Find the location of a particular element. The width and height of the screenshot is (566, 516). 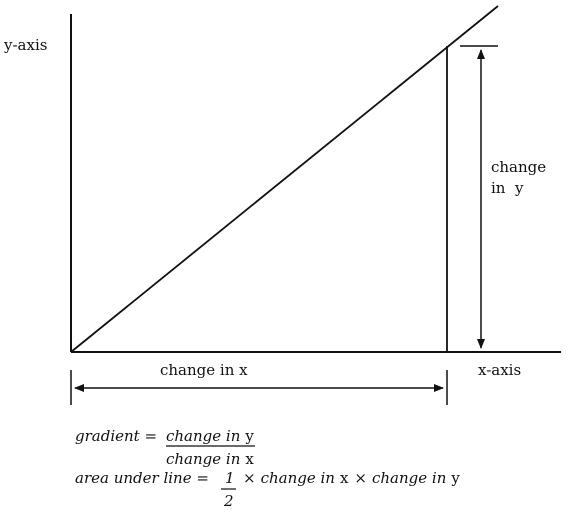

y-axis-label: y-axis is located at coordinates (25, 45).